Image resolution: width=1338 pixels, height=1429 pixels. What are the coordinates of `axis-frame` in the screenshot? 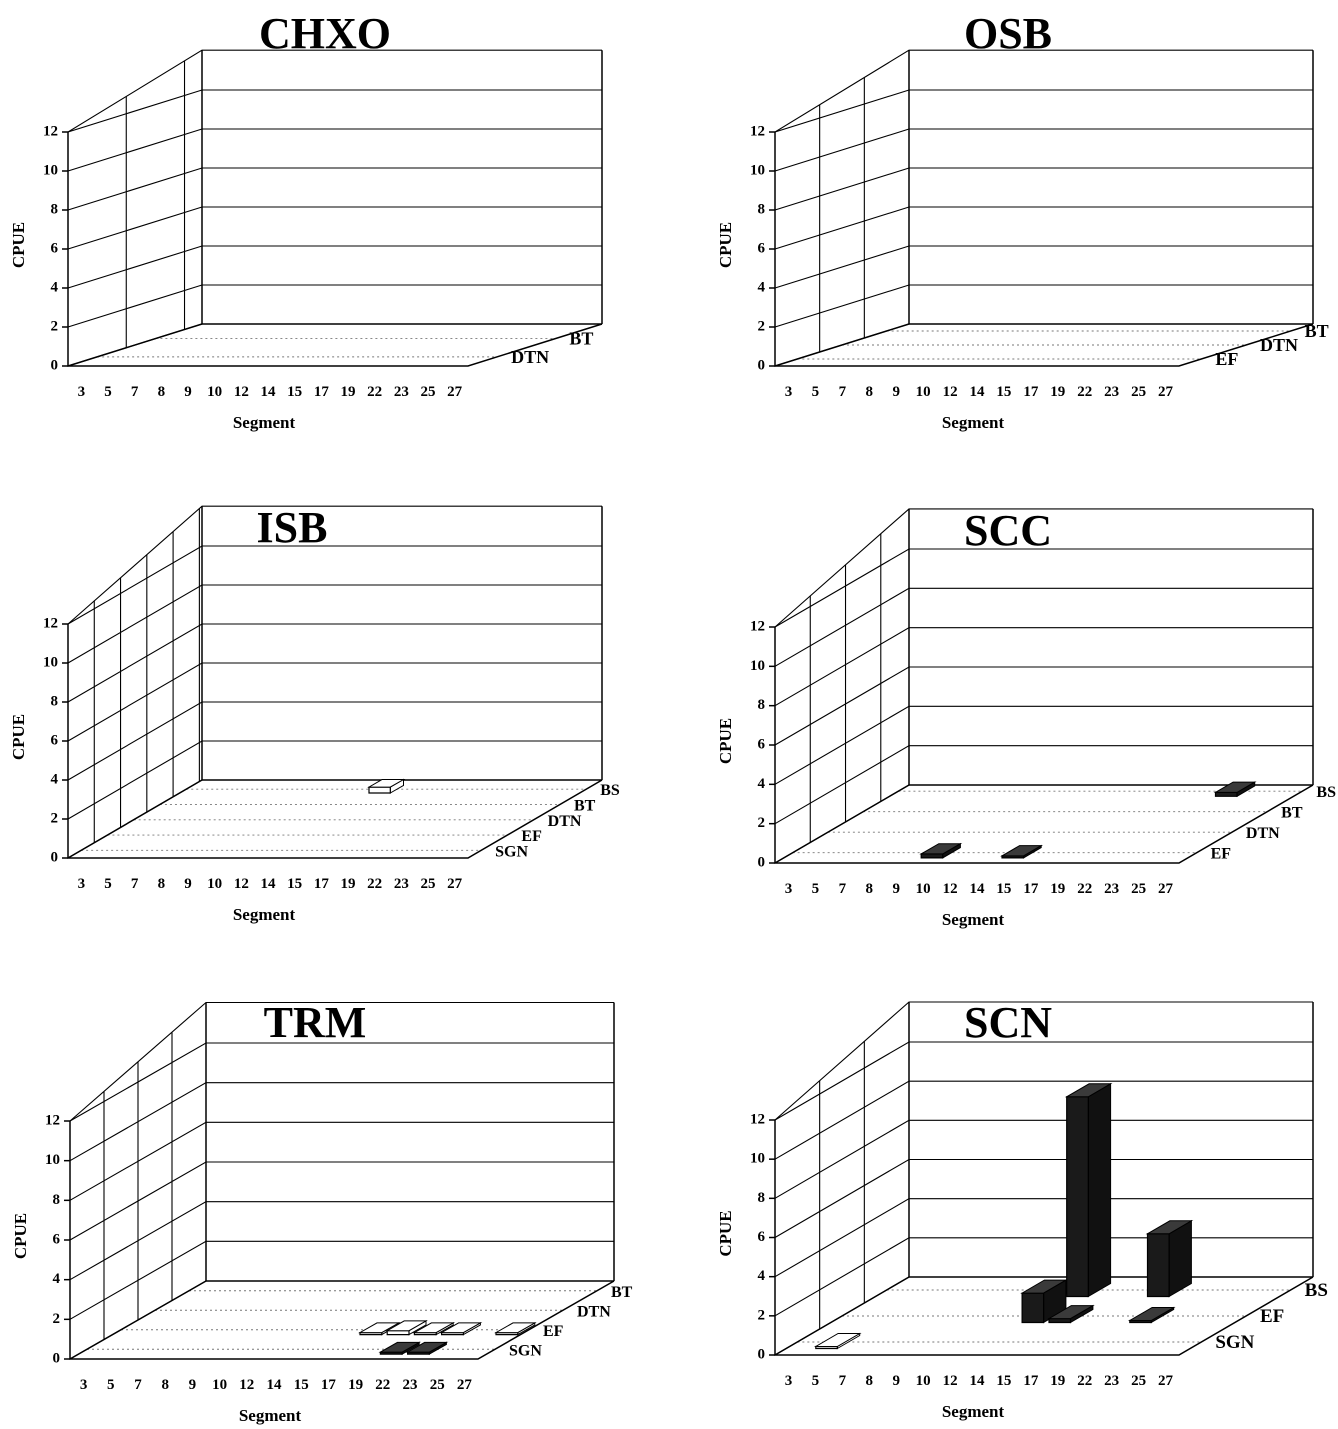 It's located at (1044, 745).